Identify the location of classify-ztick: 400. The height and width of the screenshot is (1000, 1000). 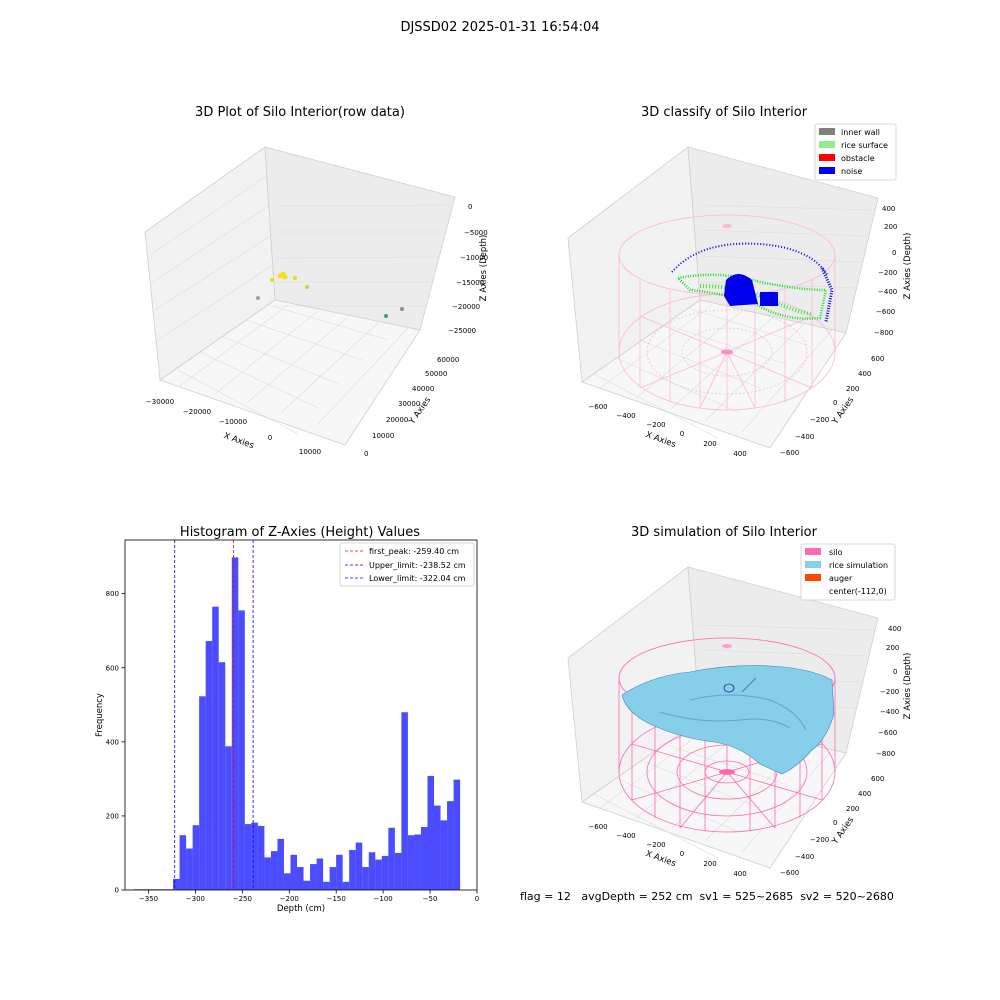
(888, 209).